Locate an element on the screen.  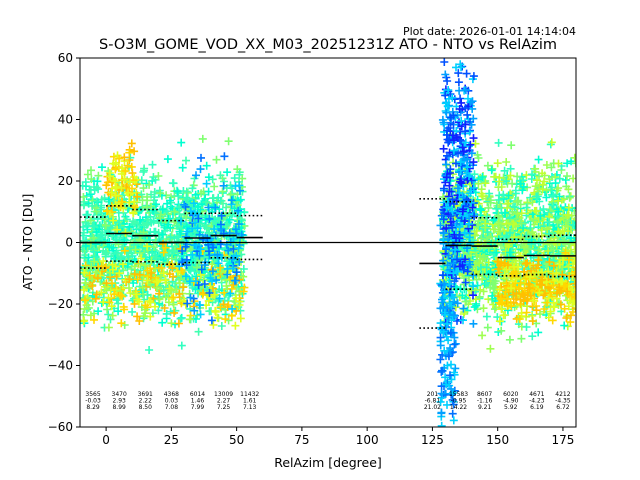
bin-std-label: 8.99 is located at coordinates (119, 407).